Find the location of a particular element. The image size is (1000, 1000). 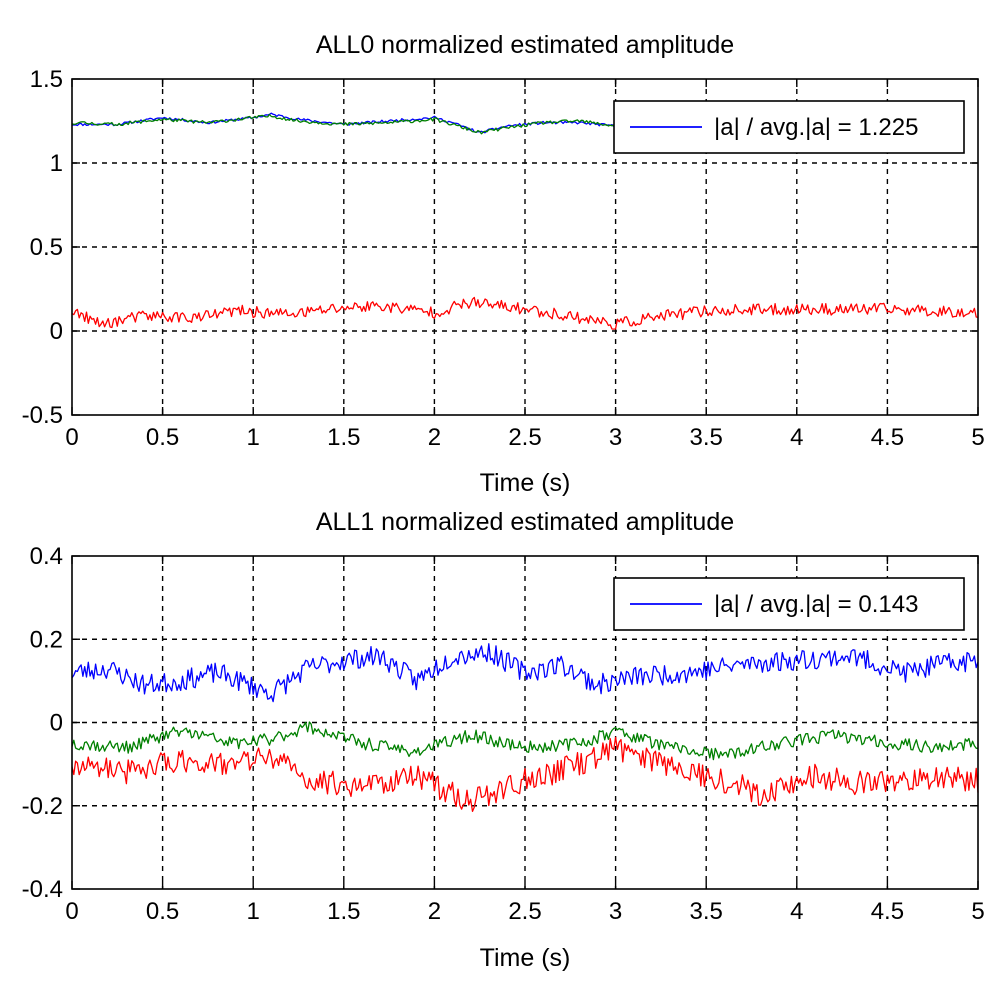

chart-title: ALL1 normalized estimated amplitude is located at coordinates (525, 522).